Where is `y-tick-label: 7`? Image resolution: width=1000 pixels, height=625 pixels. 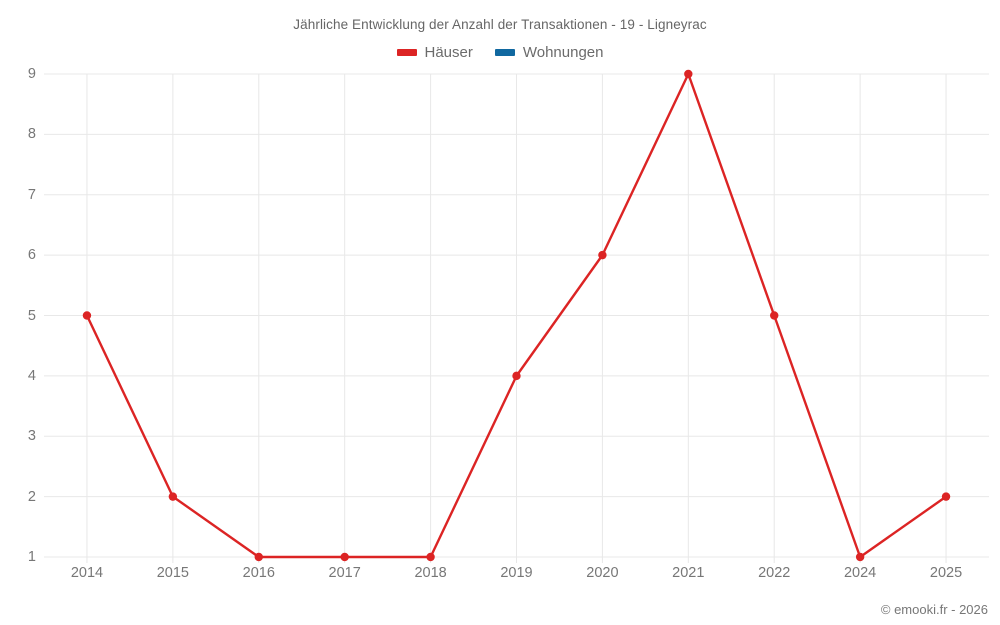 y-tick-label: 7 is located at coordinates (31, 194).